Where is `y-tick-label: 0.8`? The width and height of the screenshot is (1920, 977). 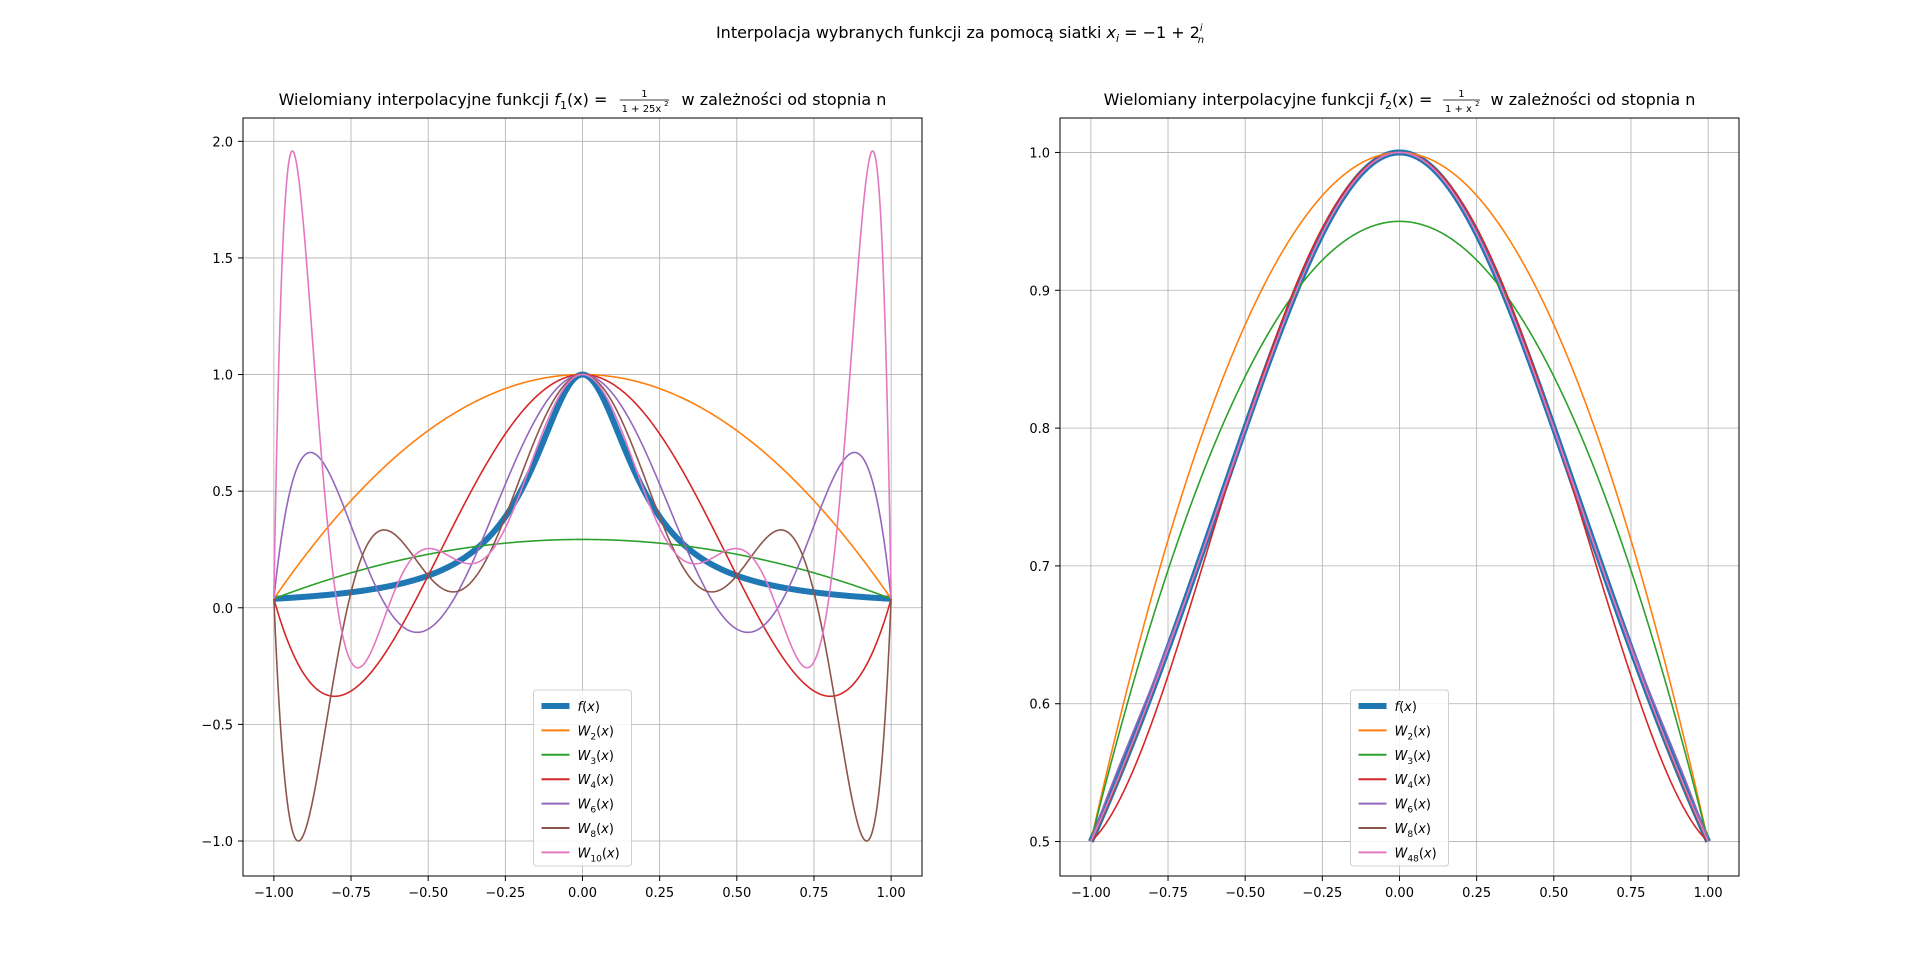
y-tick-label: 0.8 is located at coordinates (1039, 429).